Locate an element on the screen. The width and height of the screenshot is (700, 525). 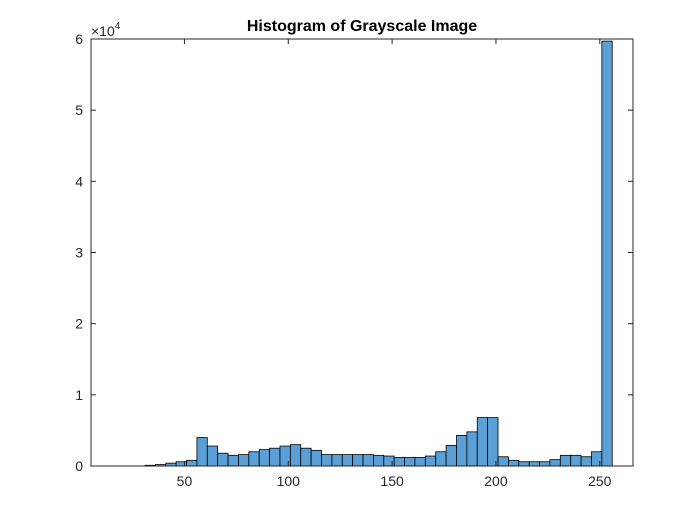
x-tick-label: 200 is located at coordinates (496, 481).